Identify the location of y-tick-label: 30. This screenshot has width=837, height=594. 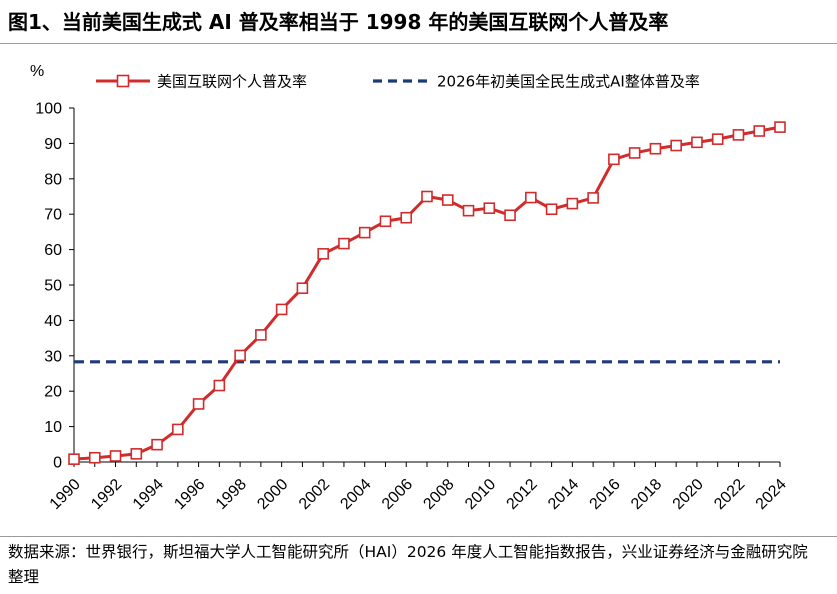
(53, 356).